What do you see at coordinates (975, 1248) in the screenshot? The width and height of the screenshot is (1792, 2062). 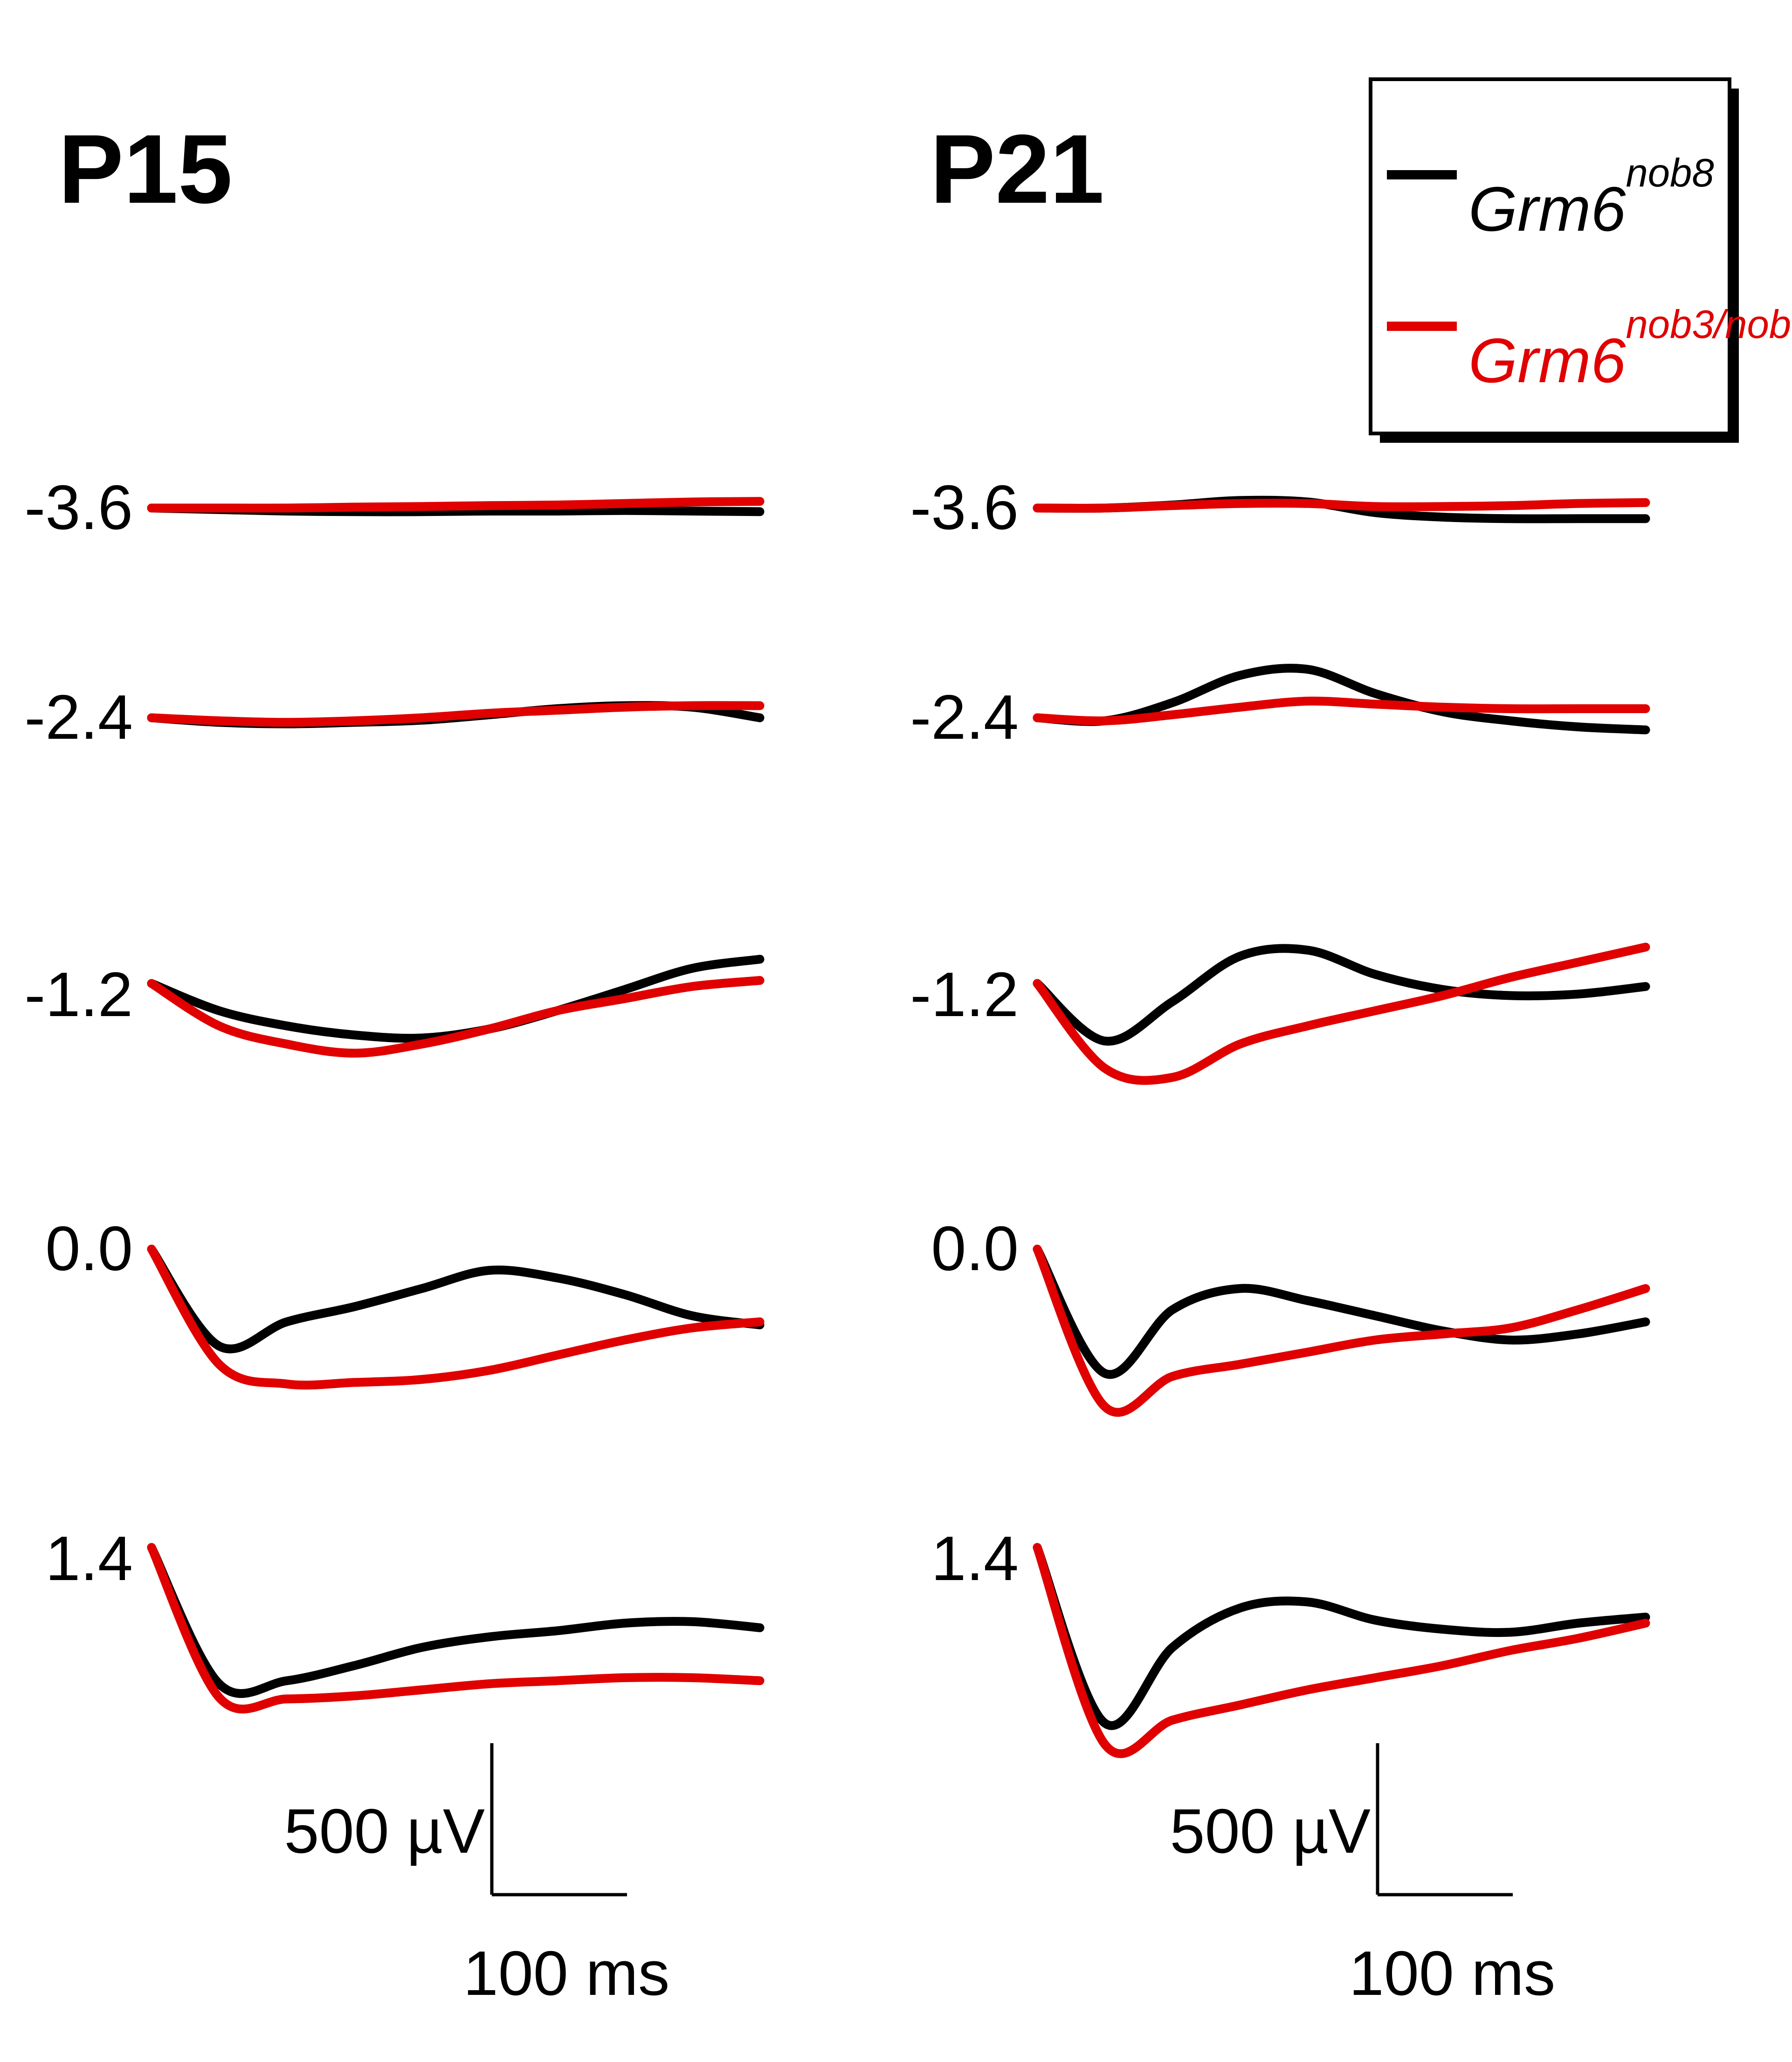 I see `intensity-label-p21-3: 0.0` at bounding box center [975, 1248].